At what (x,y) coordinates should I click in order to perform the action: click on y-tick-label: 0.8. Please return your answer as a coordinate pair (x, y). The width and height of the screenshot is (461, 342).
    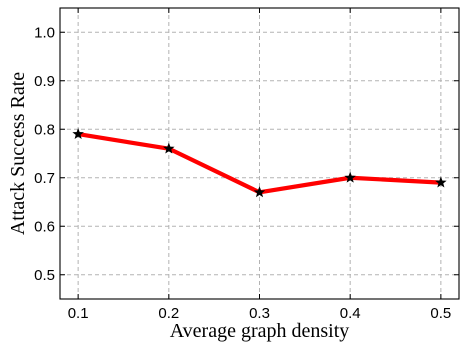
    Looking at the image, I should click on (44, 129).